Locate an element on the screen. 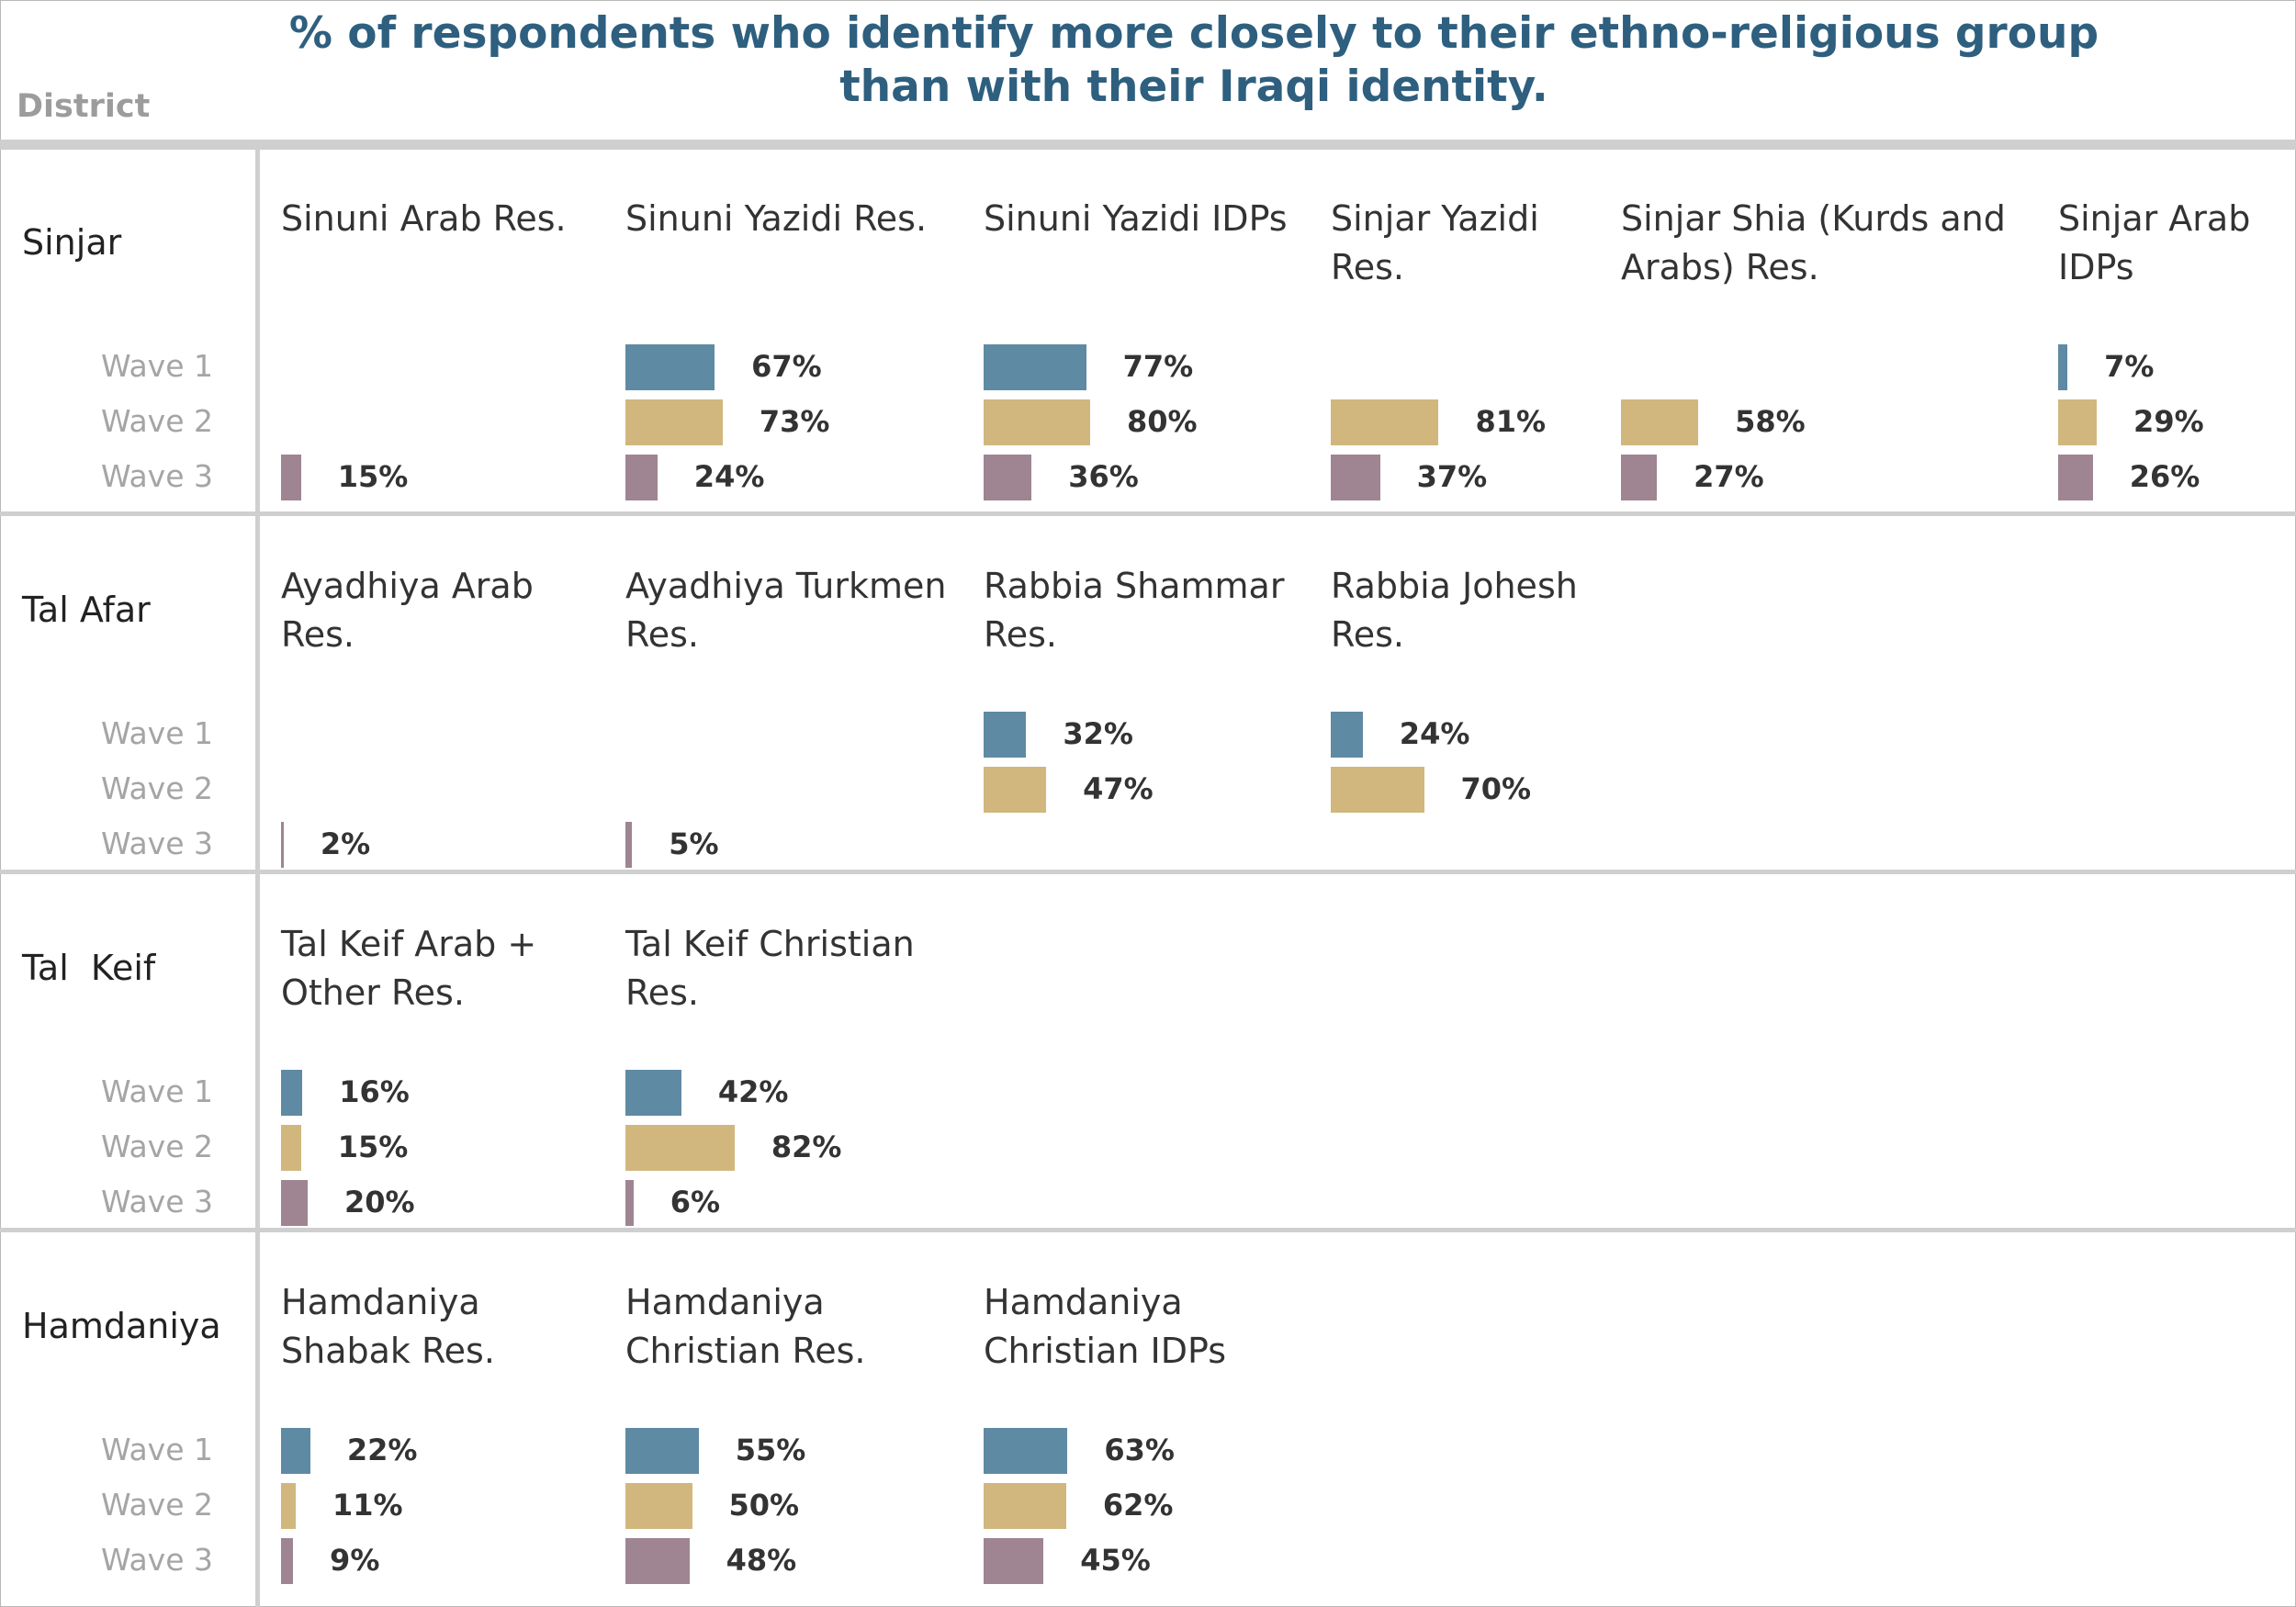 This screenshot has width=2296, height=1607. district-label: Tal Keif is located at coordinates (89, 968).